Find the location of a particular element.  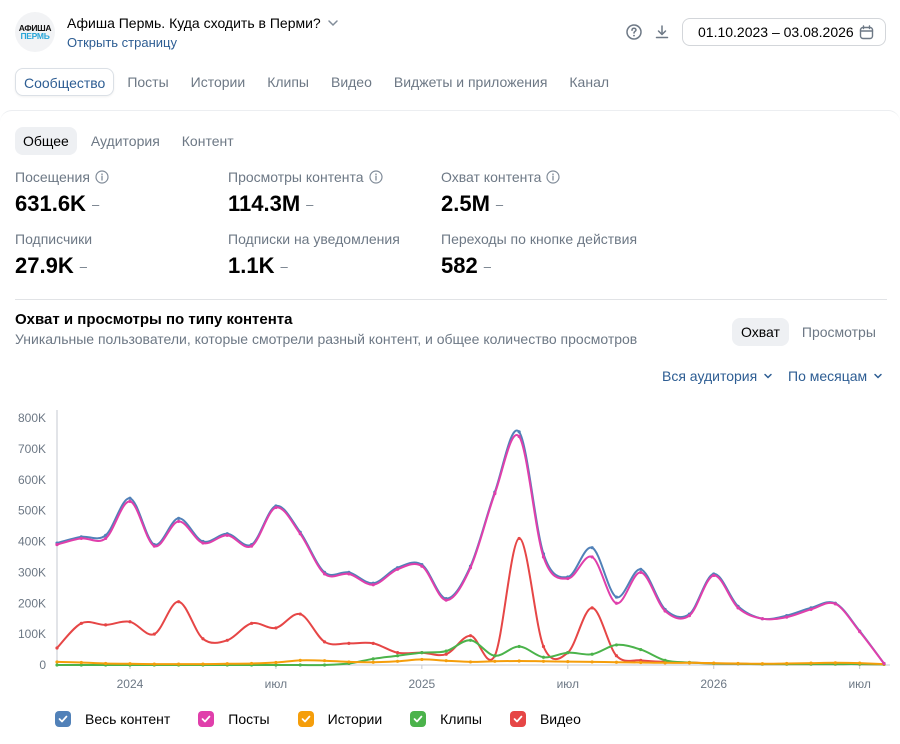

metric-value: 27.9K is located at coordinates (44, 265).